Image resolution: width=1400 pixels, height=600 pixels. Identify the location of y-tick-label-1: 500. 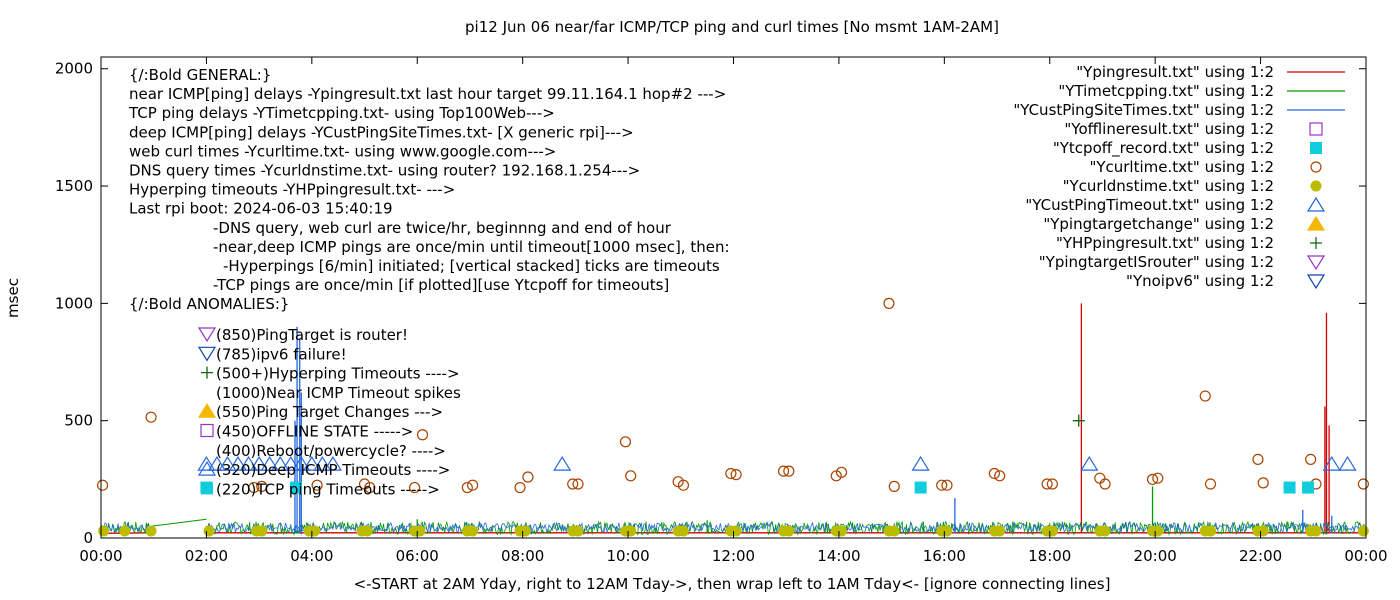
(78, 421).